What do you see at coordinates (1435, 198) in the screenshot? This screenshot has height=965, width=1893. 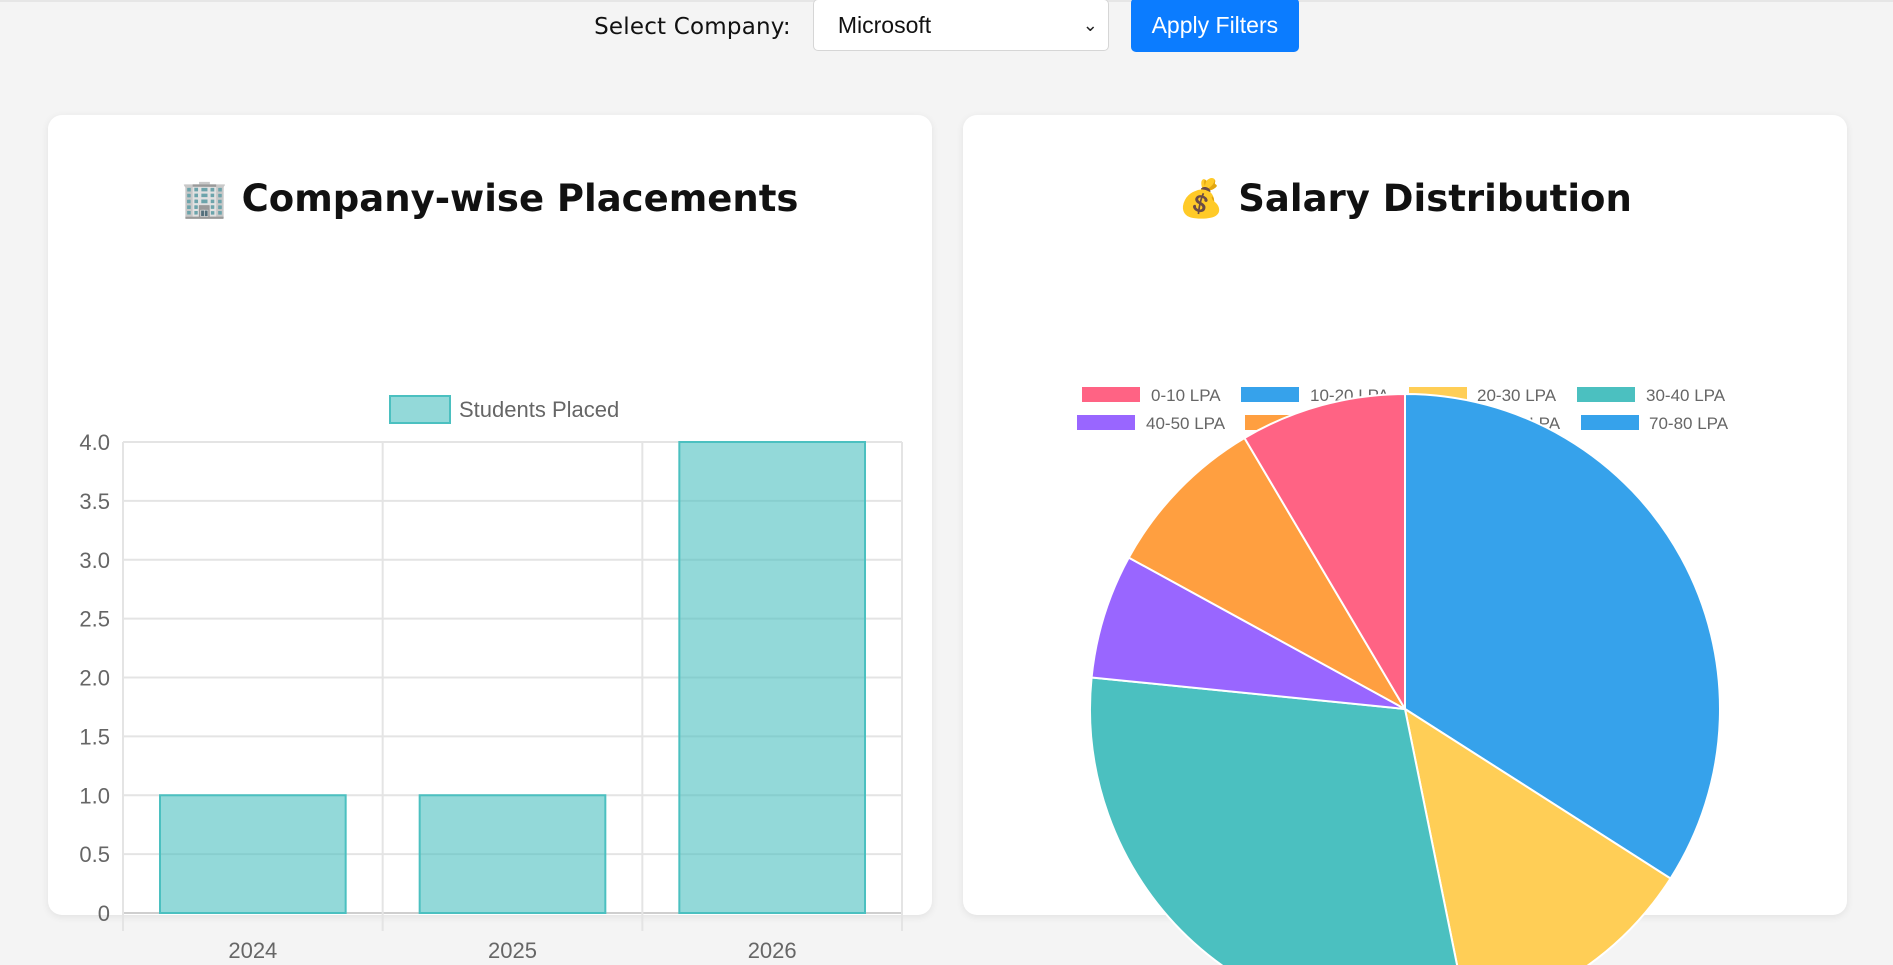 I see `salary-title-text: Salary Distribution` at bounding box center [1435, 198].